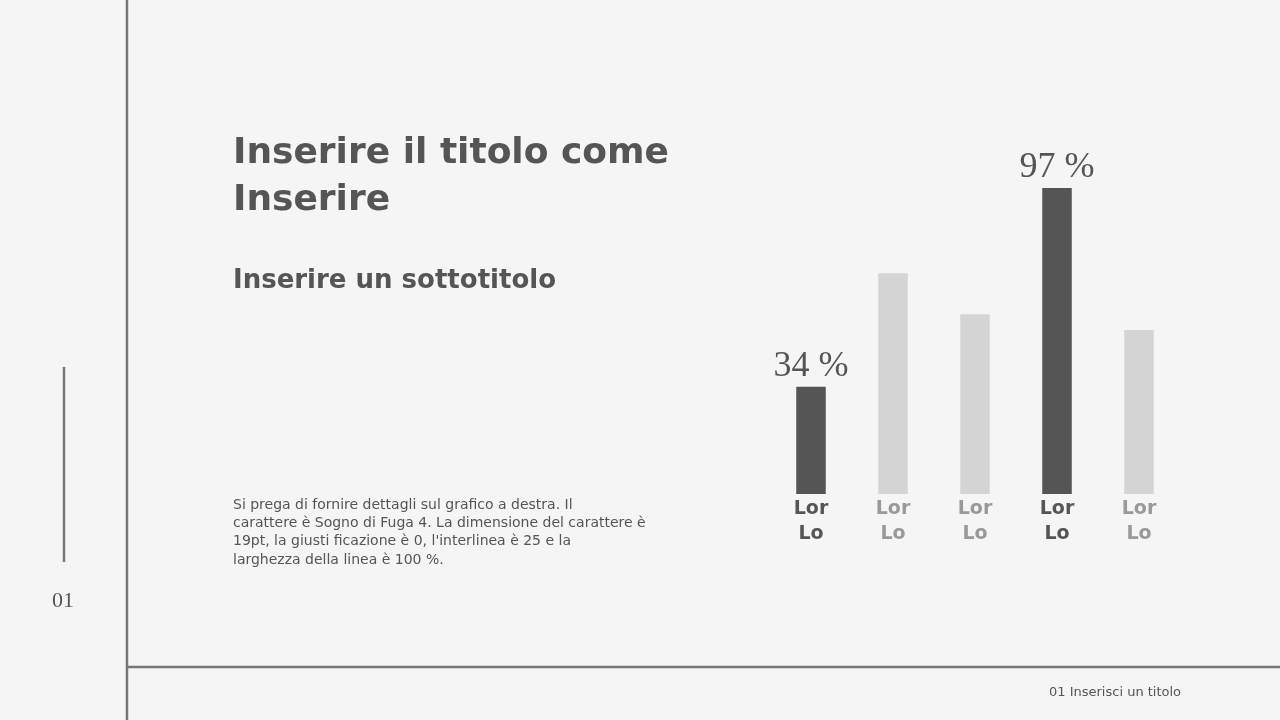 The height and width of the screenshot is (720, 1280). Describe the element at coordinates (439, 531) in the screenshot. I see `text: Si prega di fornire dettagli sul grafico a destra. Il carattere è Sogno di Fuga 4. La dimensione del carattere è 19pt, la giusti ficazione è 0, l'interlinea è 25 e la larghezza della linea è 100 %.` at that location.